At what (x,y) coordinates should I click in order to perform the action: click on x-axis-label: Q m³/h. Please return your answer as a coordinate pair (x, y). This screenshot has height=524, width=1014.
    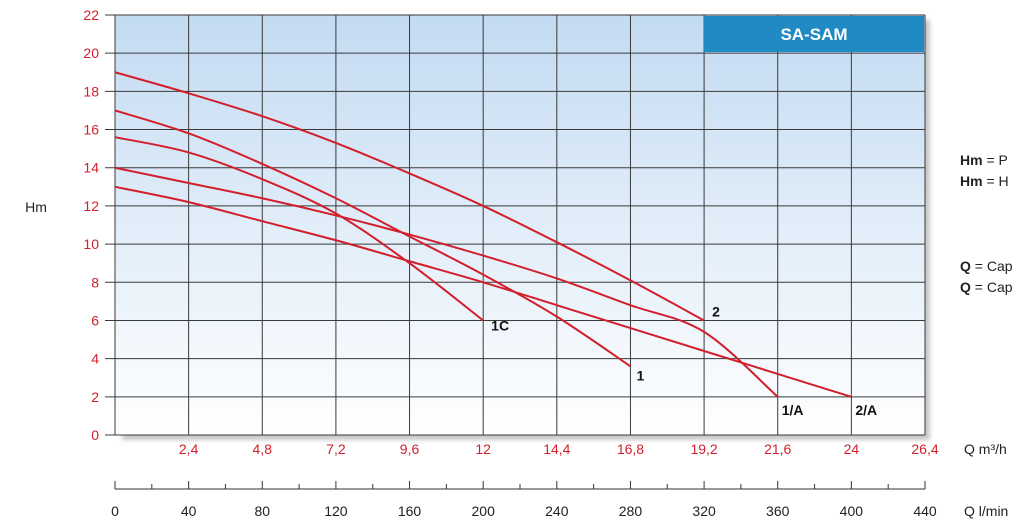
    Looking at the image, I should click on (985, 449).